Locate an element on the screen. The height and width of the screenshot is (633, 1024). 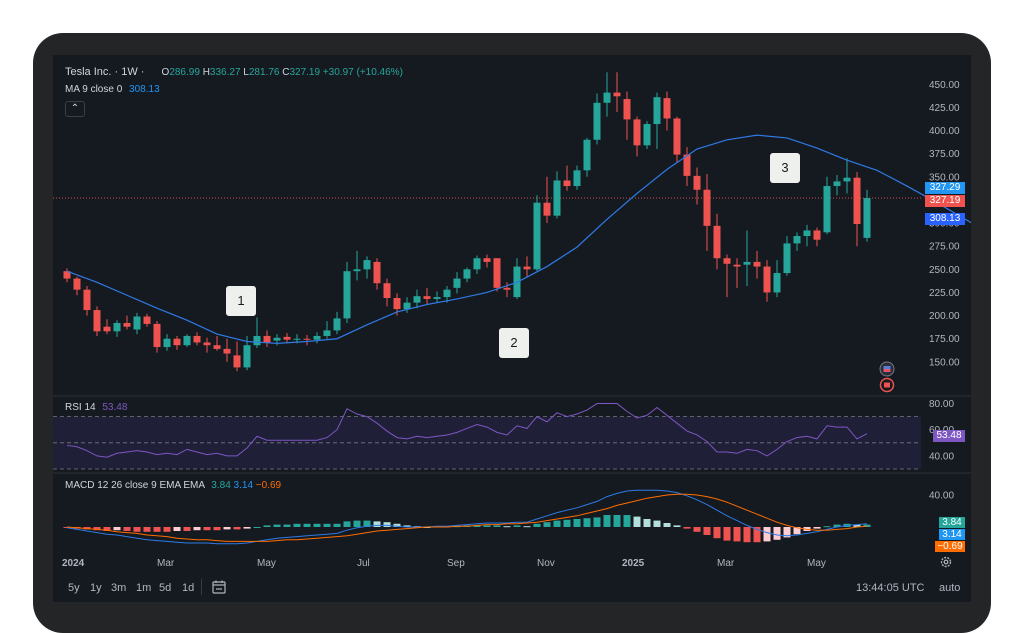
dividends-marker is located at coordinates (887, 371).